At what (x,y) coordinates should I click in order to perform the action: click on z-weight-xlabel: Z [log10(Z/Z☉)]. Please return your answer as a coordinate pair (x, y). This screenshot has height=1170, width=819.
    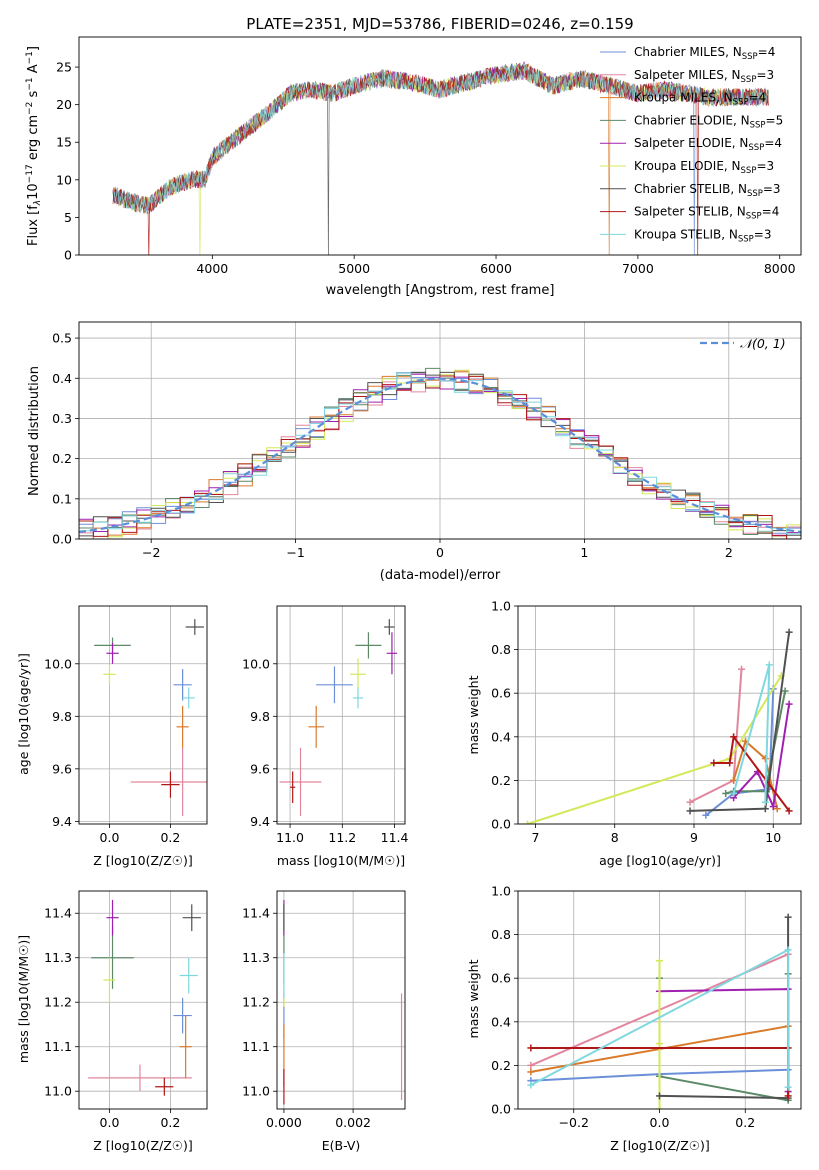
    Looking at the image, I should click on (660, 1145).